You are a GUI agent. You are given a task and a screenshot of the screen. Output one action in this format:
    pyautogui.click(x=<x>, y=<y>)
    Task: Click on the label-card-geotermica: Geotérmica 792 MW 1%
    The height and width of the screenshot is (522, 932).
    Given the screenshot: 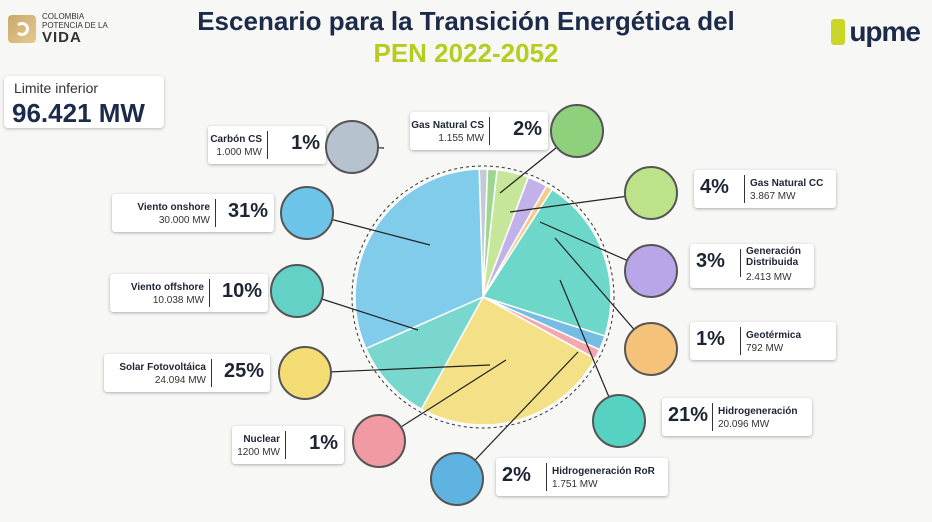 What is the action you would take?
    pyautogui.click(x=763, y=341)
    